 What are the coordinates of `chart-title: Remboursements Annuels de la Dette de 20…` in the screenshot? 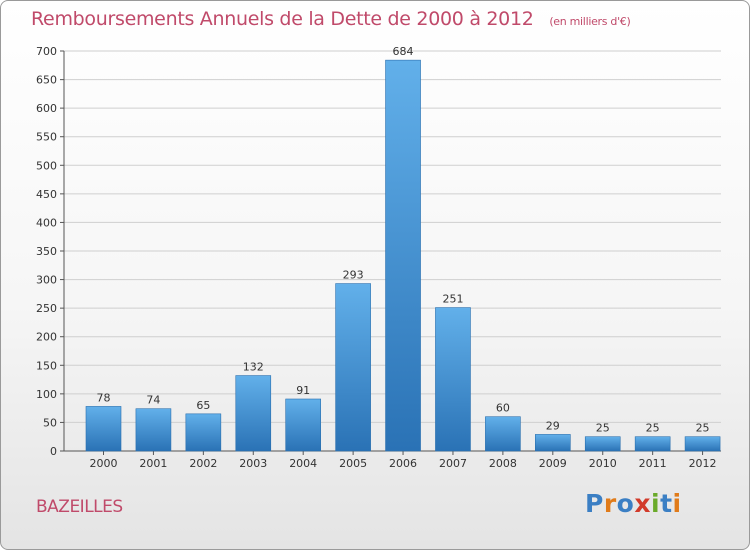 It's located at (331, 19).